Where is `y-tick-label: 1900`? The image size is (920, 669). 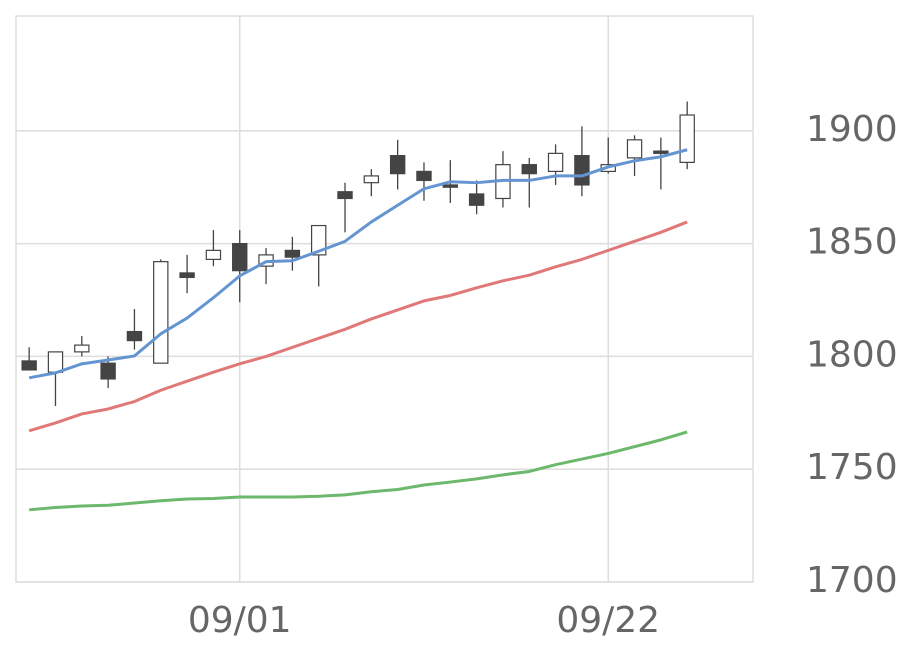 y-tick-label: 1900 is located at coordinates (852, 129).